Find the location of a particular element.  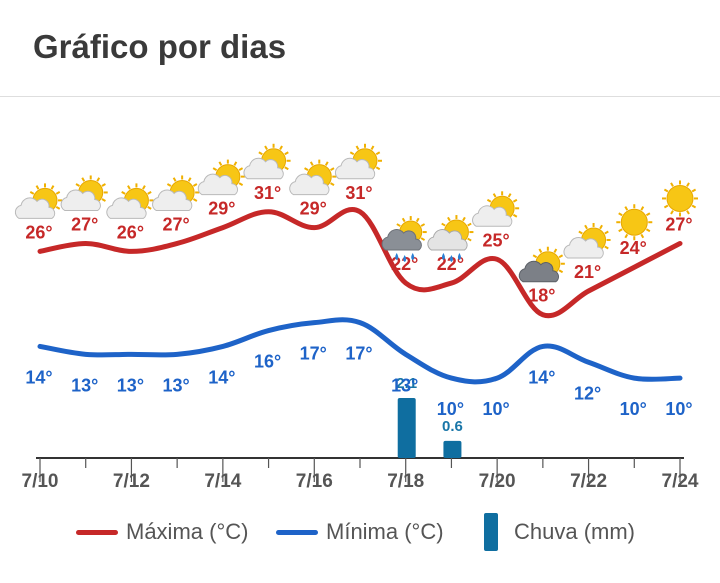

sun-rain-icon is located at coordinates (450, 239).